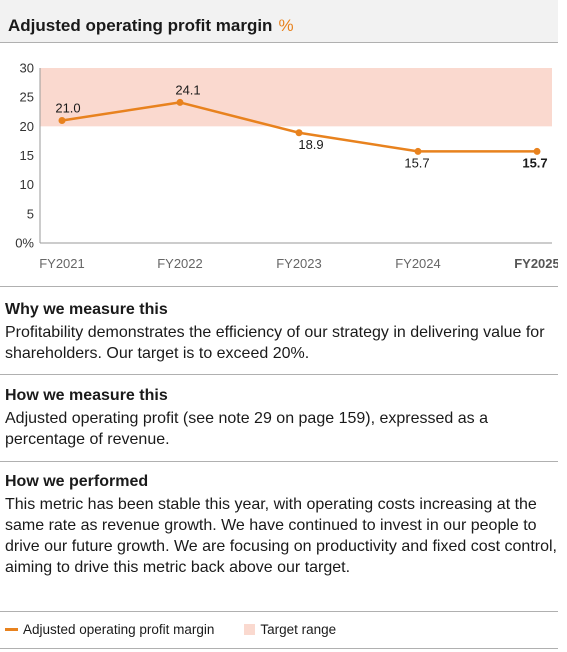 Image resolution: width=567 pixels, height=652 pixels. I want to click on chart-bottom-divider, so click(279, 286).